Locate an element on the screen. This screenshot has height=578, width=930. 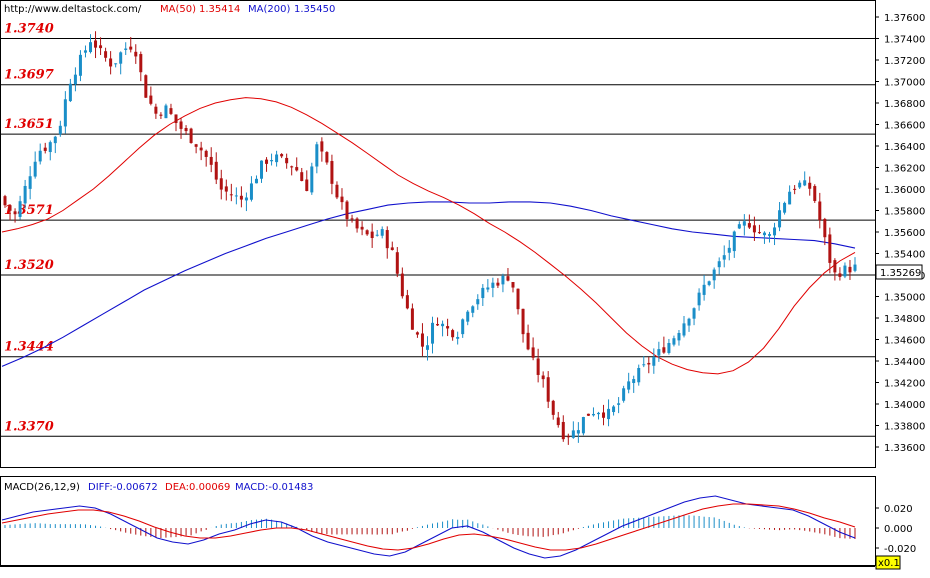
price-tick-label: 1.34200 is located at coordinates (904, 384).